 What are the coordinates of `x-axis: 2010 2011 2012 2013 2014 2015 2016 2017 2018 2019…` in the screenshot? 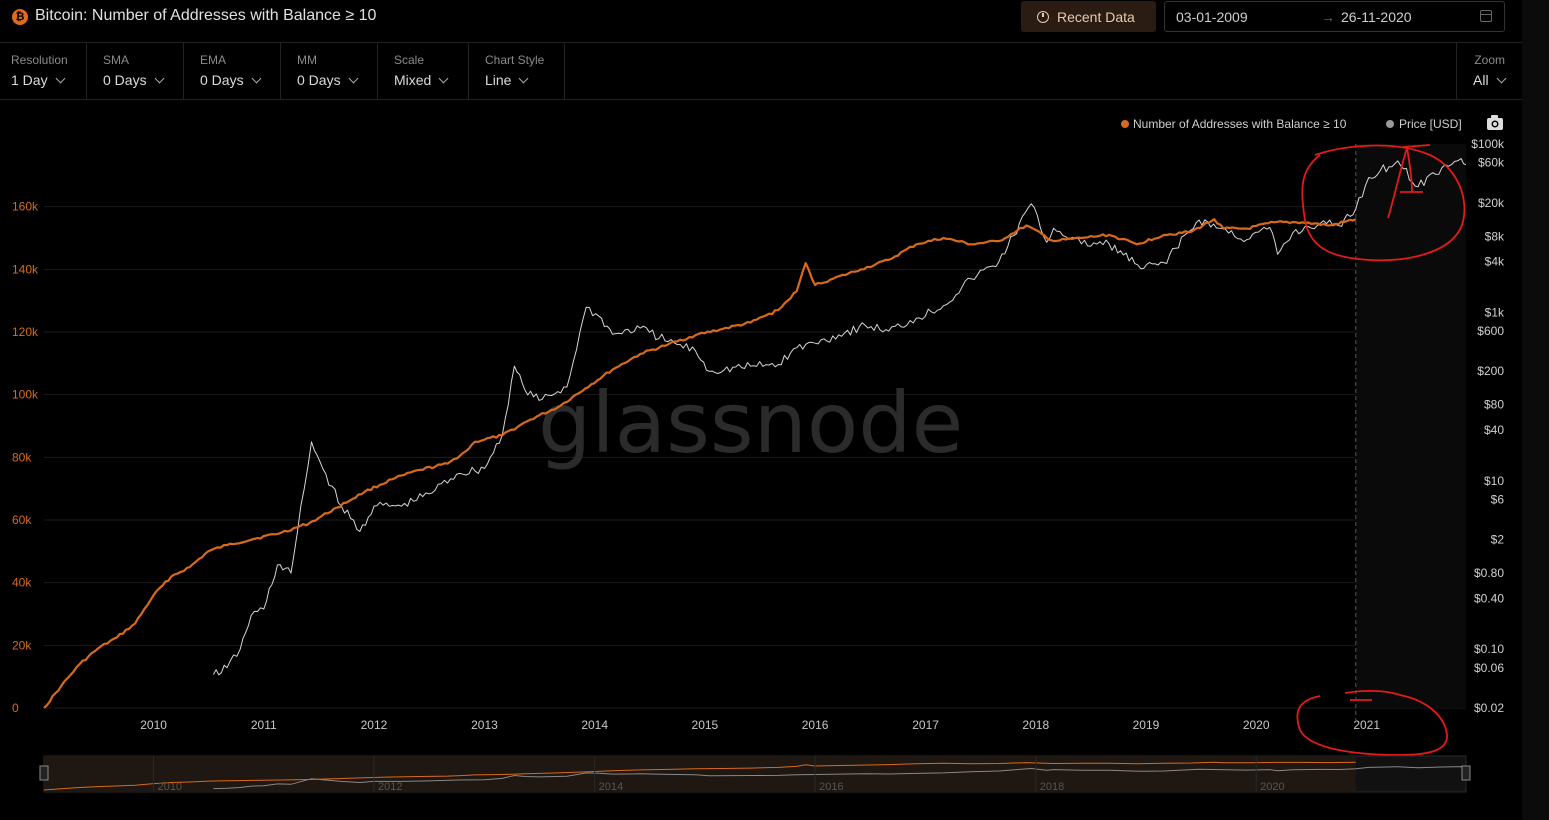 It's located at (760, 725).